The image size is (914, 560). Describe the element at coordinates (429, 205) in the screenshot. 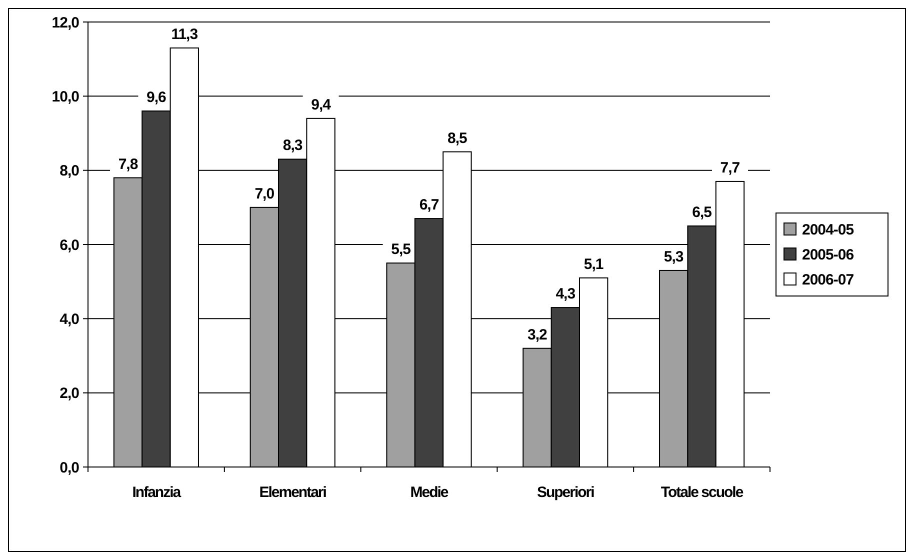

I see `data-label: 6,7` at that location.